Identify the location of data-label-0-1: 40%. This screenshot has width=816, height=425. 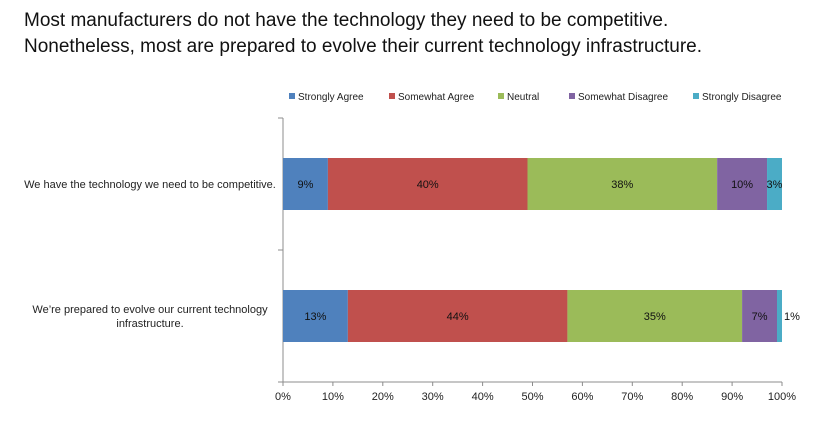
(428, 185).